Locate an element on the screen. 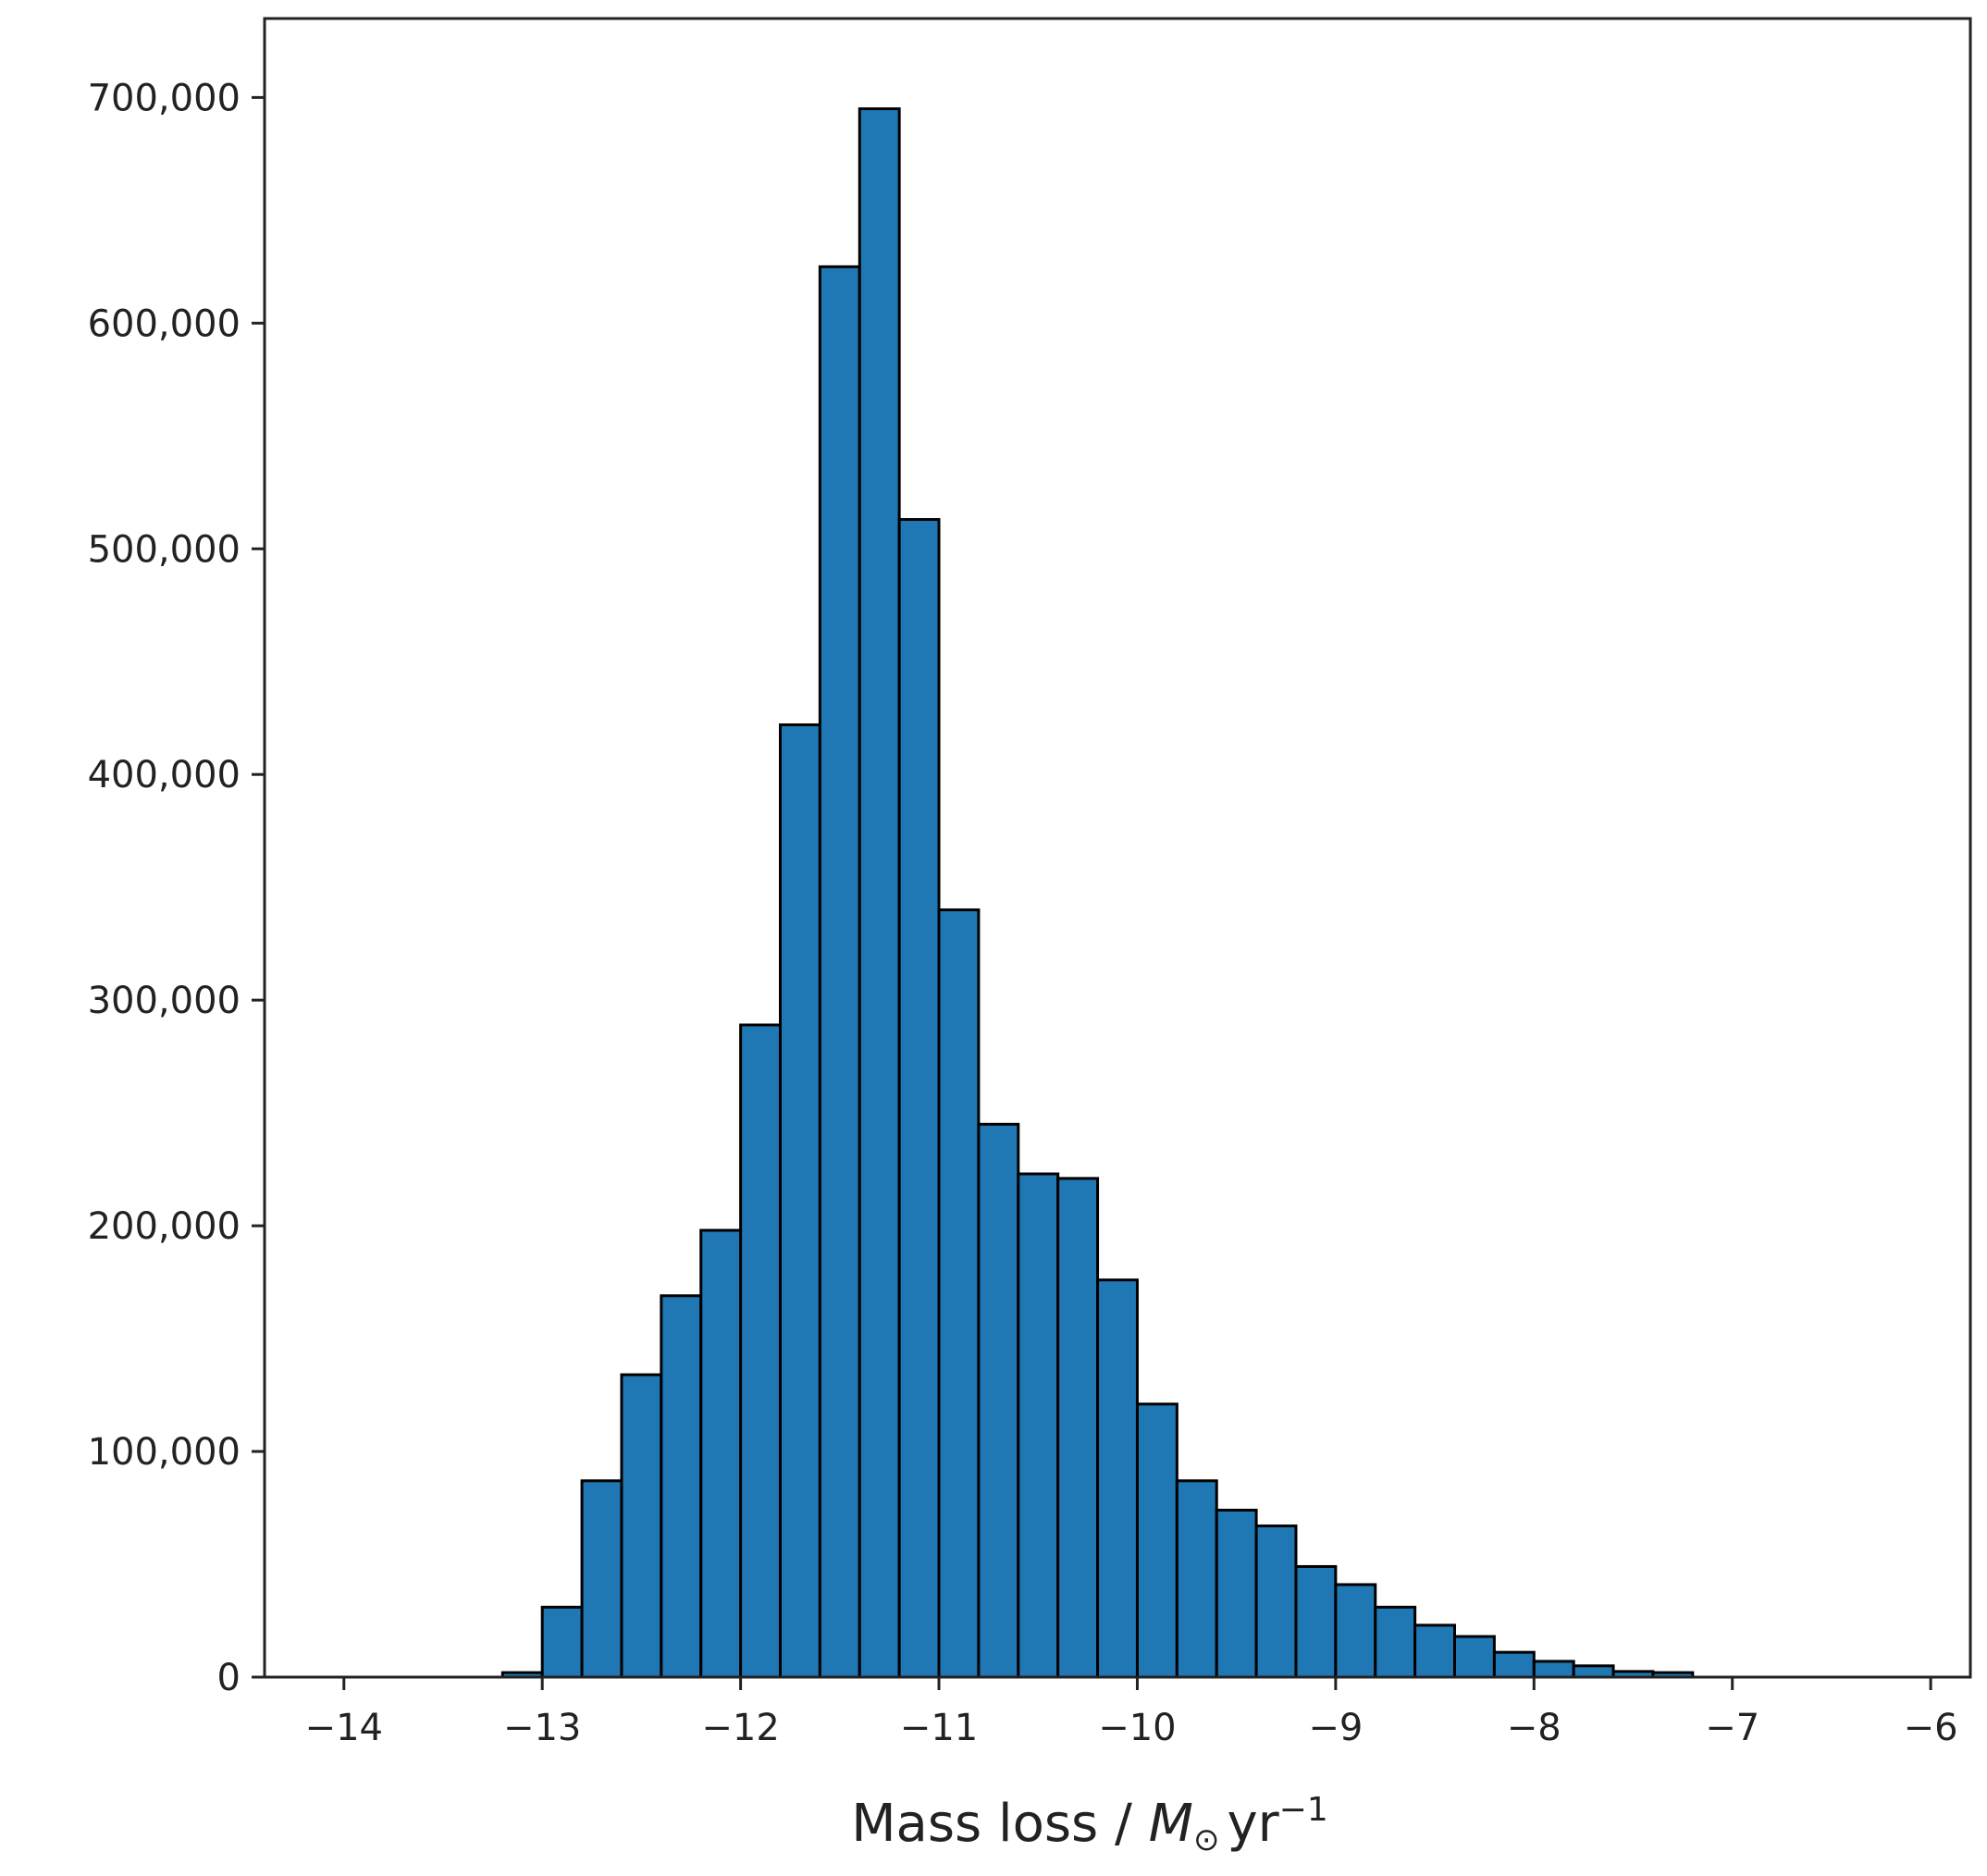 The width and height of the screenshot is (1987, 1876). x-tick-label: −9 is located at coordinates (1335, 1728).